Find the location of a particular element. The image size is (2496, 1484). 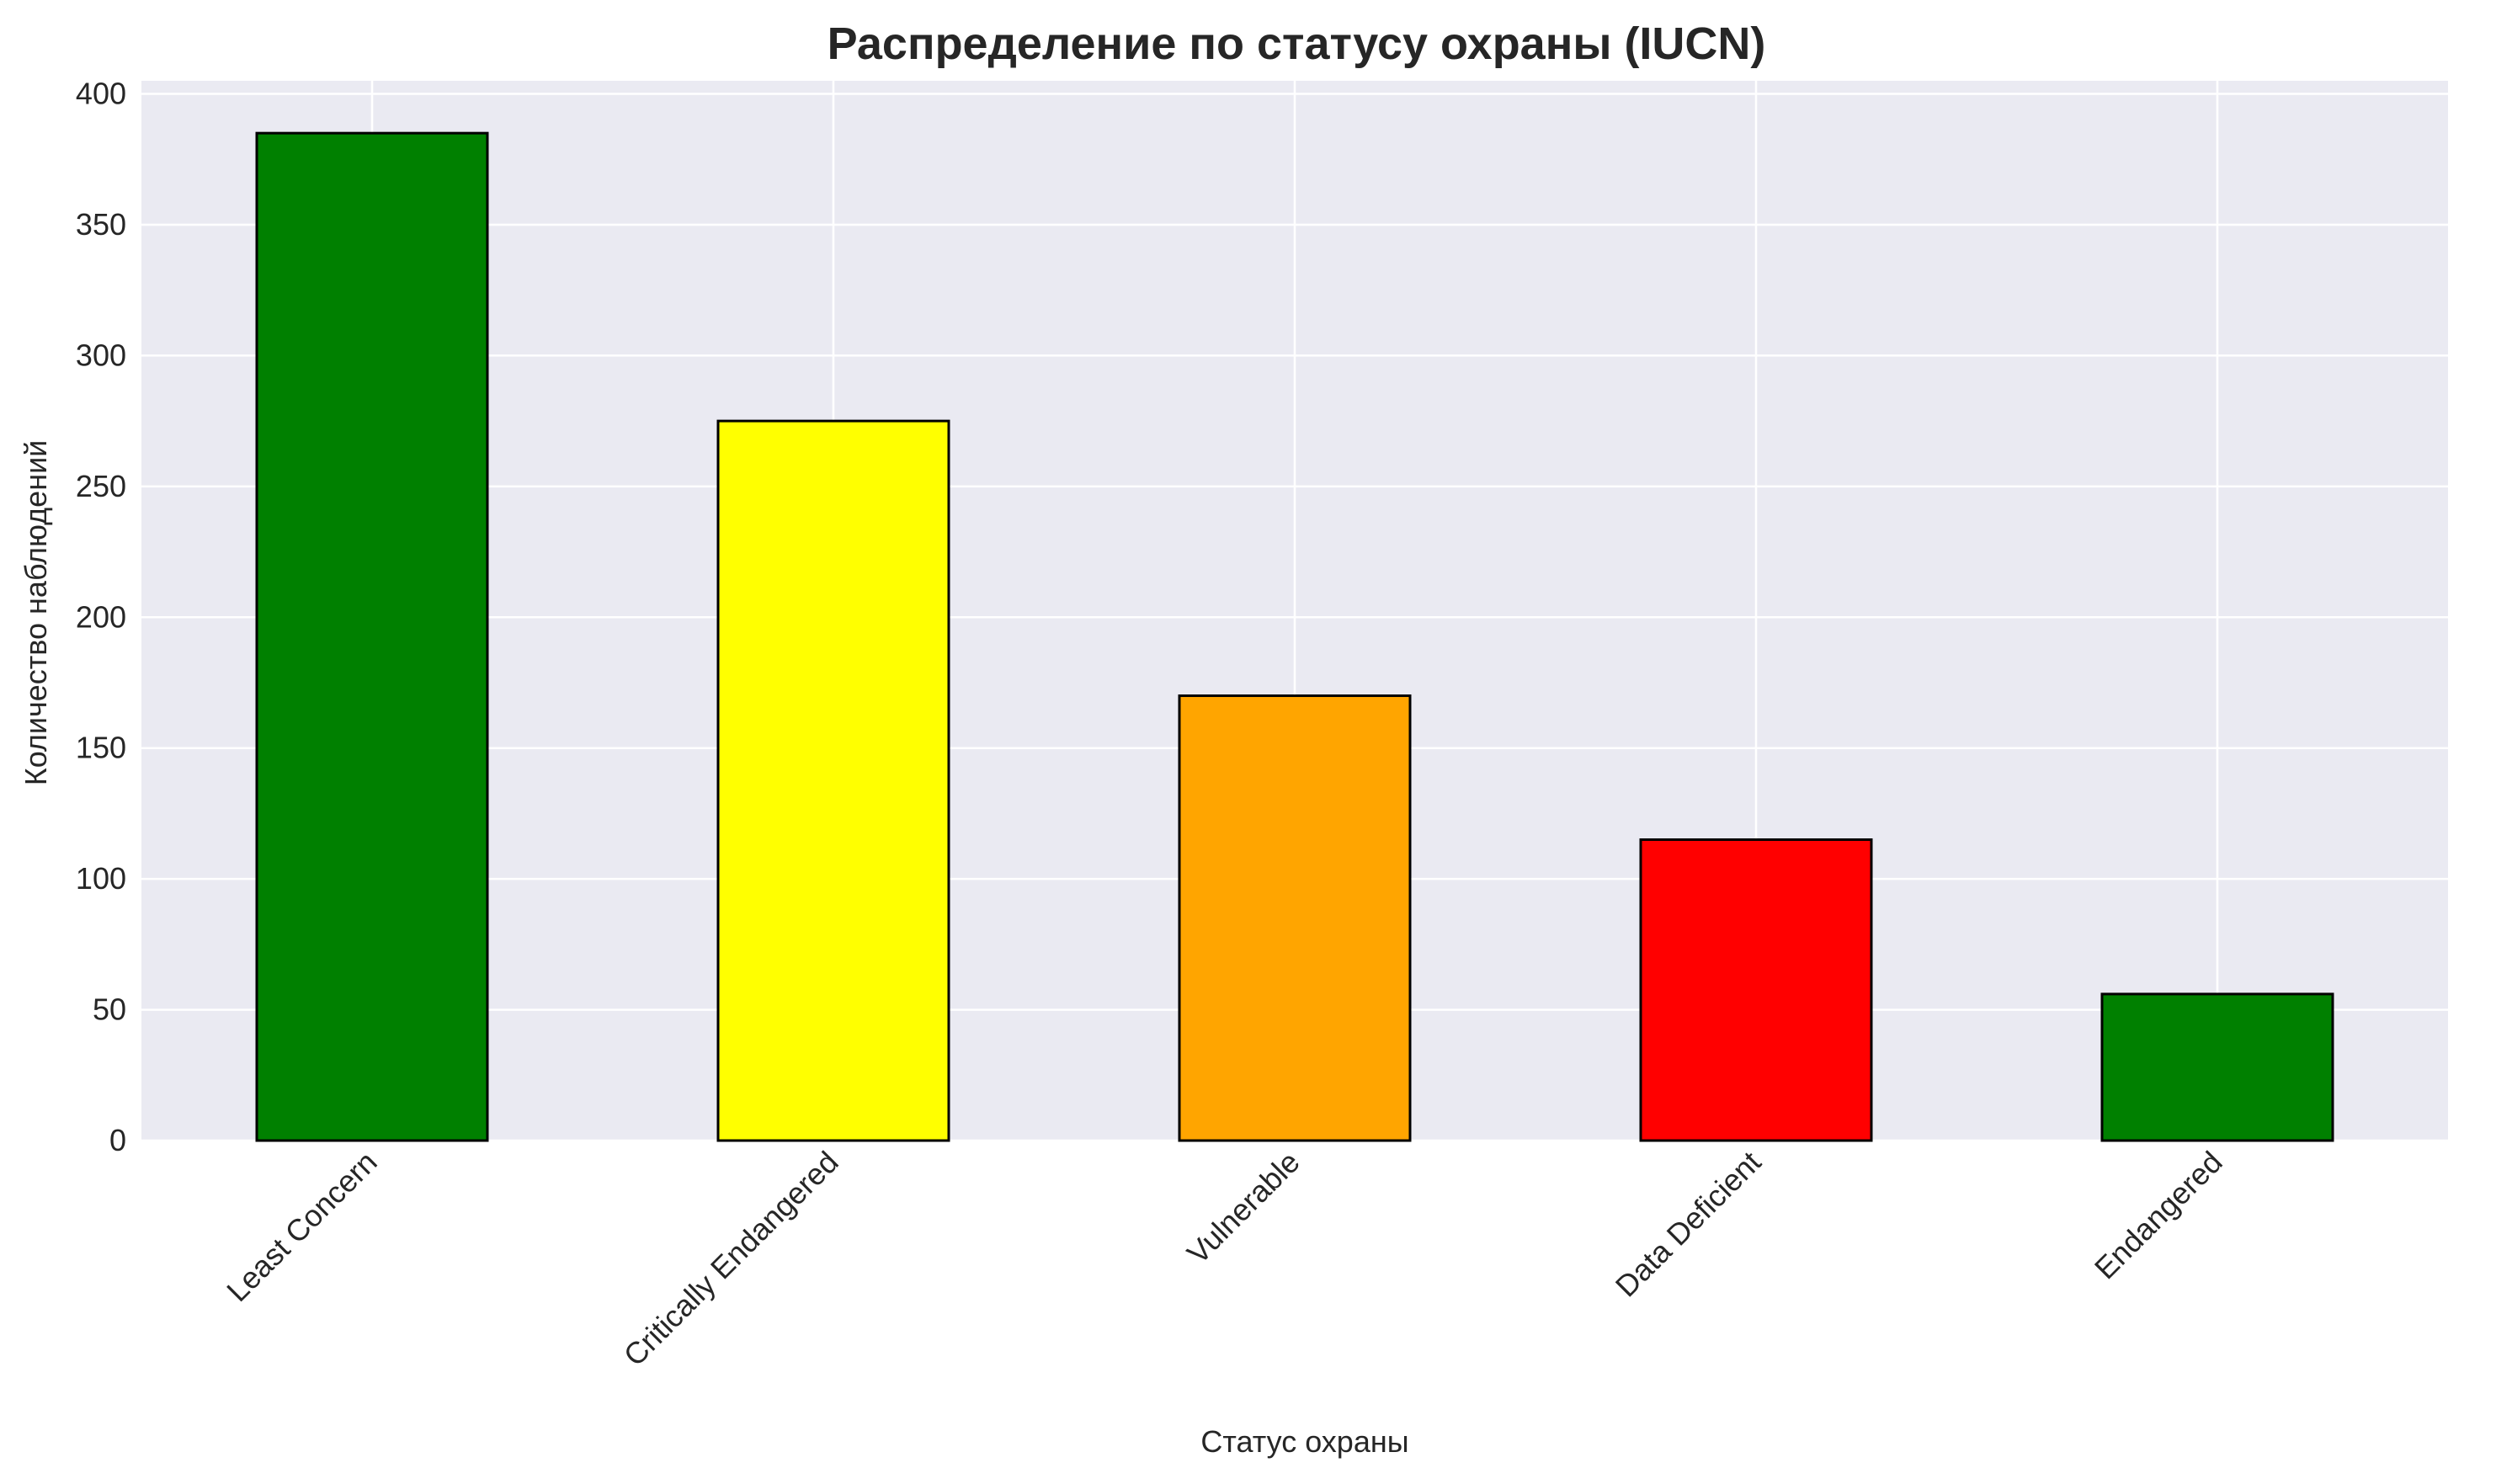

bar-endangered is located at coordinates (2217, 1067).